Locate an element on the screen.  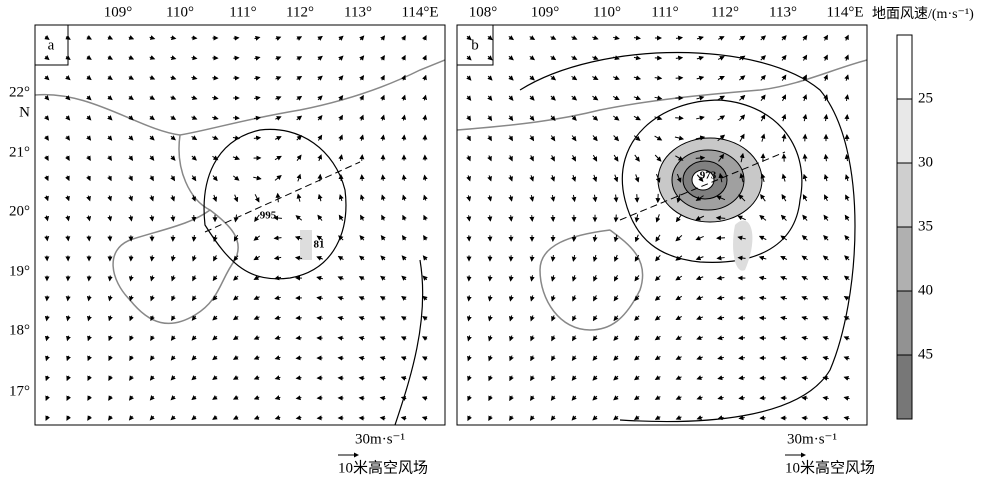
lon-tick-label: 112° is located at coordinates (725, 12).